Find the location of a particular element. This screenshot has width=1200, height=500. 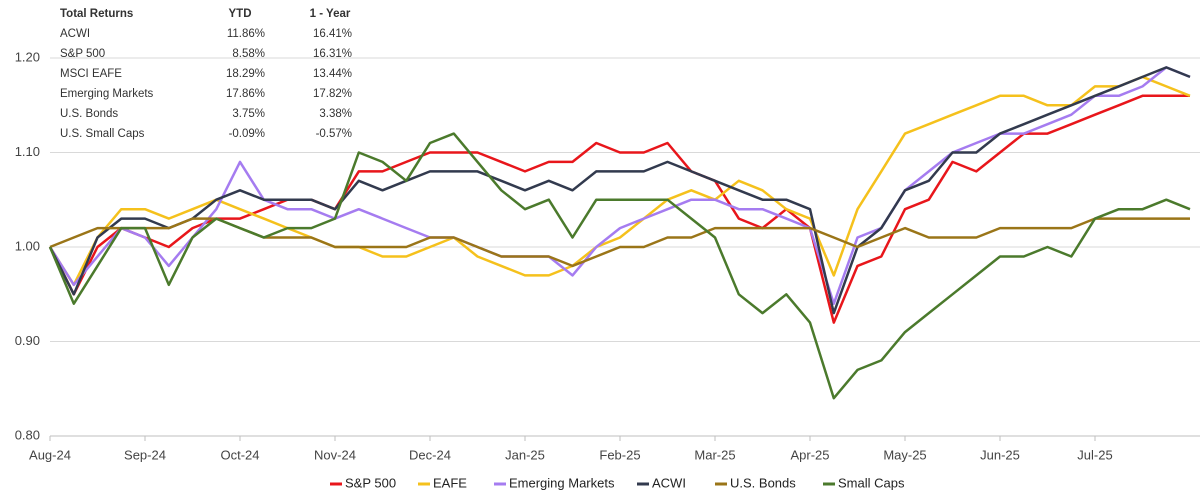

table-cell: MSCI EAFE is located at coordinates (91, 74).